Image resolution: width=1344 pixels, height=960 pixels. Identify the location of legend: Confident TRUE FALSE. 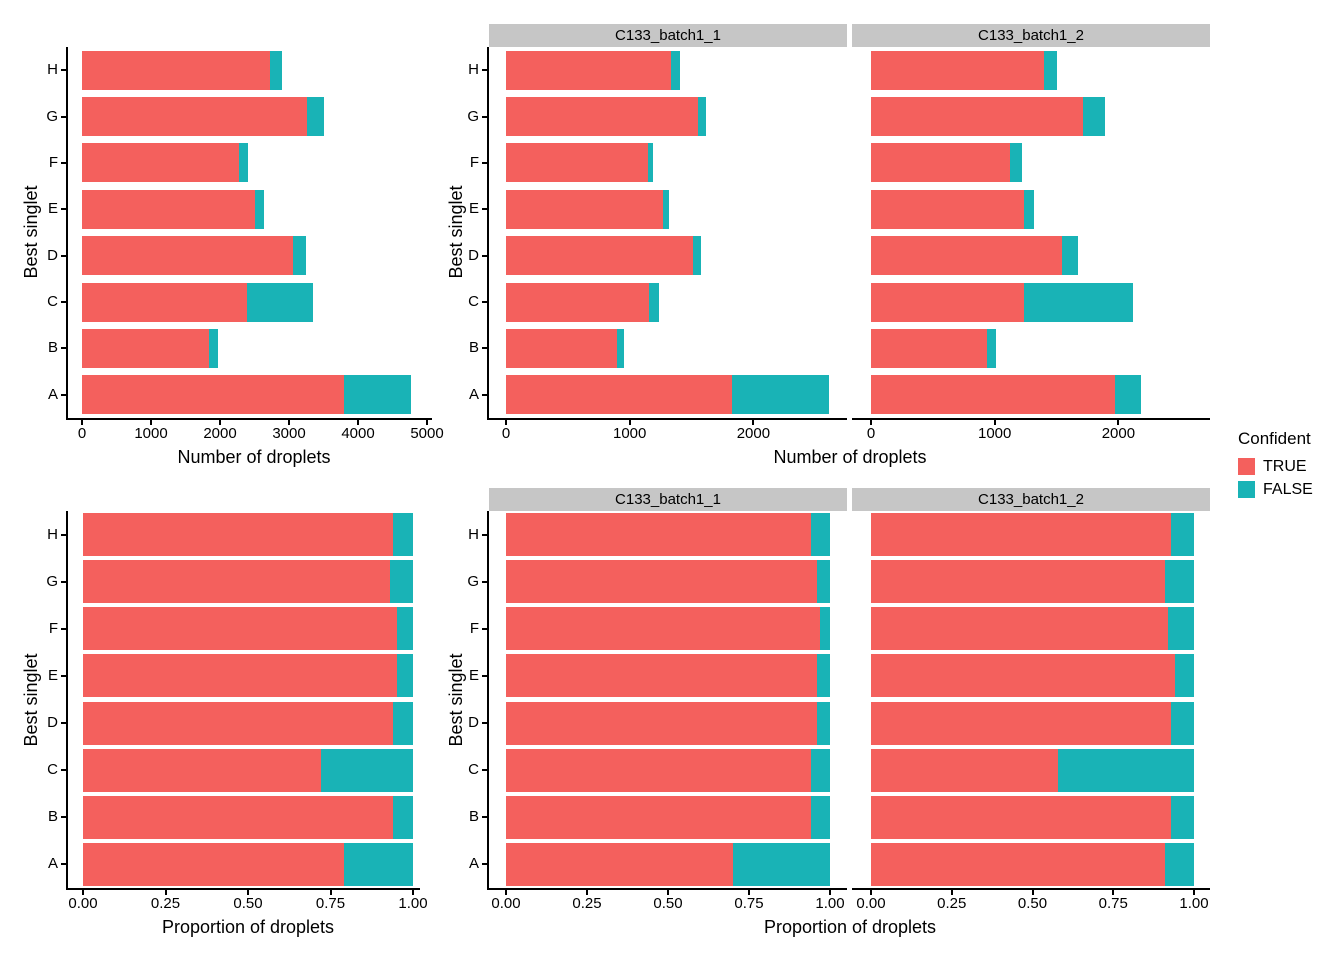
(1290, 466).